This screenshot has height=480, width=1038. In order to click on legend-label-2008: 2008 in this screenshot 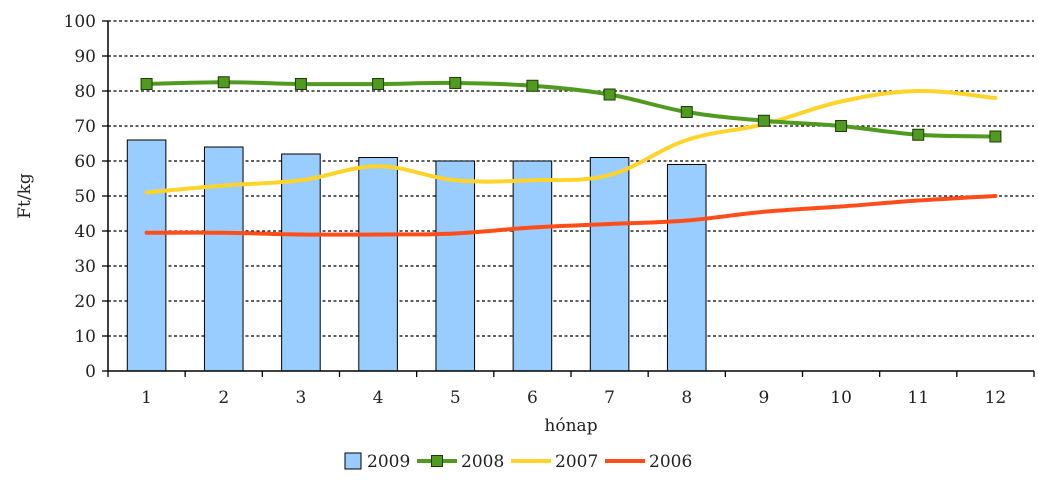, I will do `click(482, 462)`.